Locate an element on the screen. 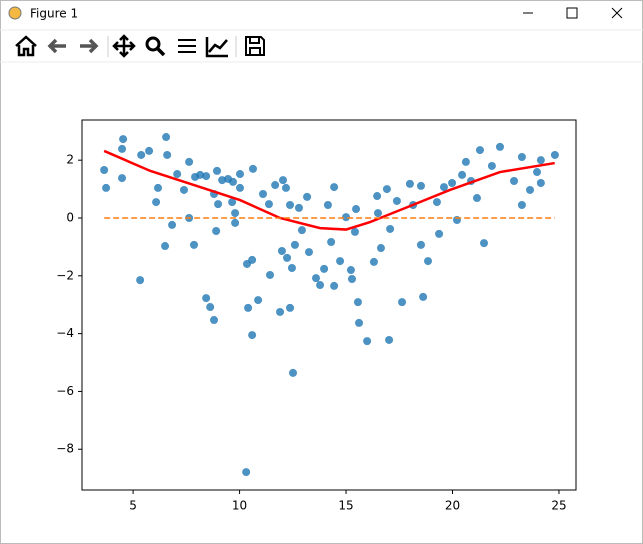 The height and width of the screenshot is (544, 643). zoom-button is located at coordinates (153, 44).